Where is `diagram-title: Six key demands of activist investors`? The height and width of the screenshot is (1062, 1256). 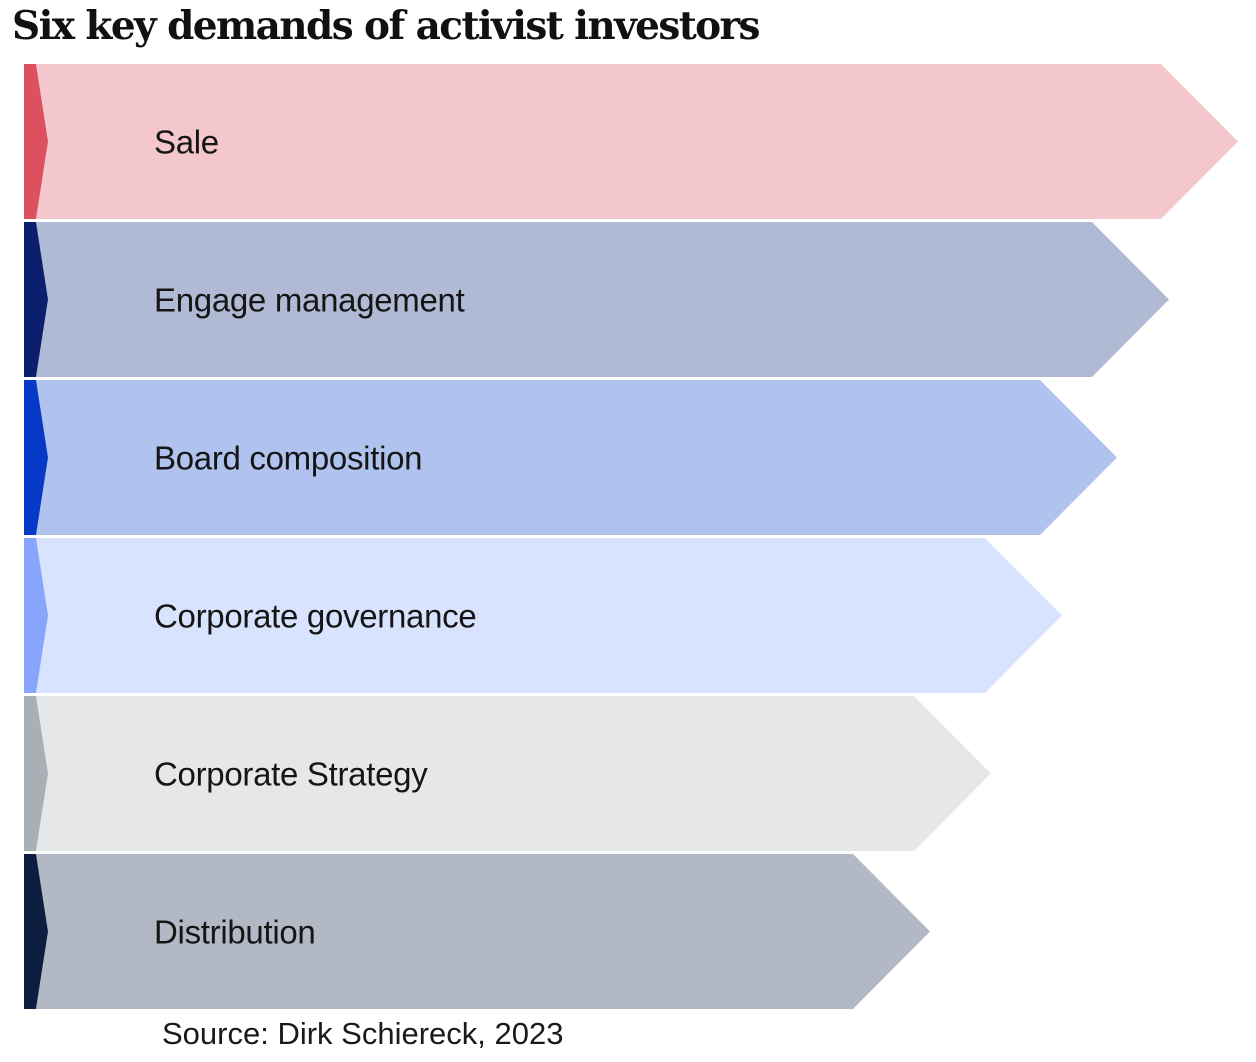 diagram-title: Six key demands of activist investors is located at coordinates (386, 26).